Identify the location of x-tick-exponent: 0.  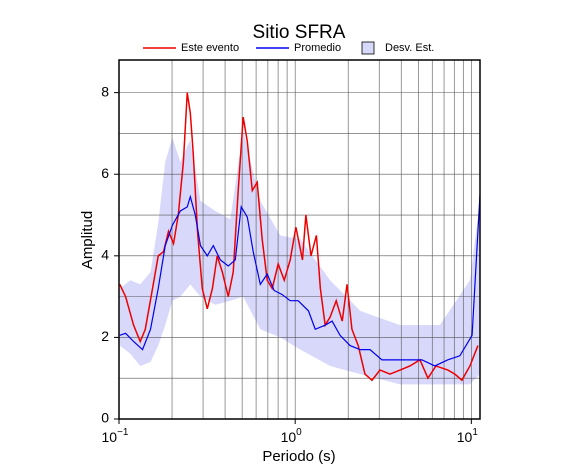
(299, 432).